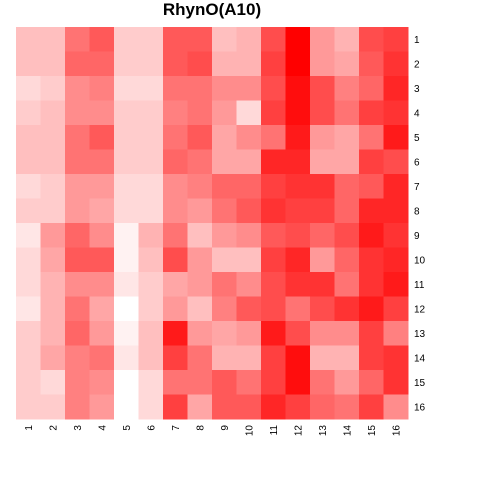  Describe the element at coordinates (322, 39) in the screenshot. I see `heatmap-cell-r1-c13` at that location.